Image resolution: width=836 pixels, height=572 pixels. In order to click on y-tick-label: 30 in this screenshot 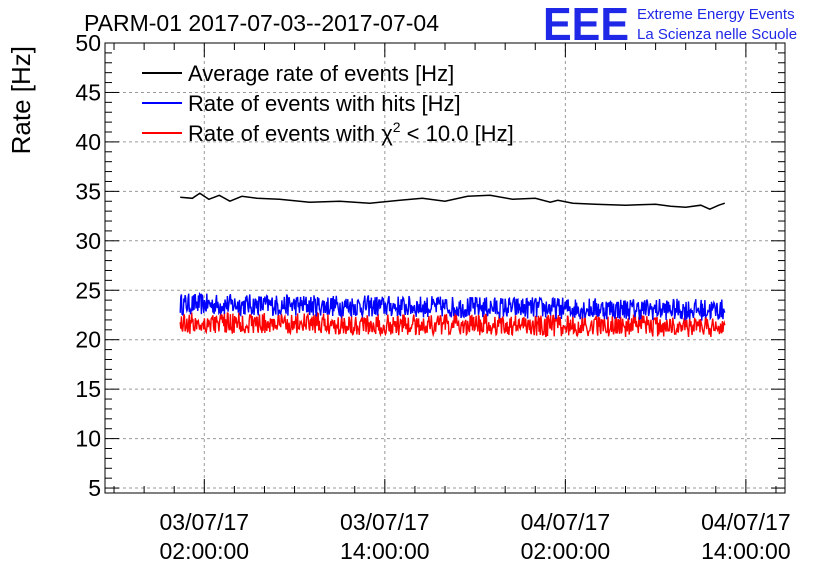, I will do `click(88, 241)`.